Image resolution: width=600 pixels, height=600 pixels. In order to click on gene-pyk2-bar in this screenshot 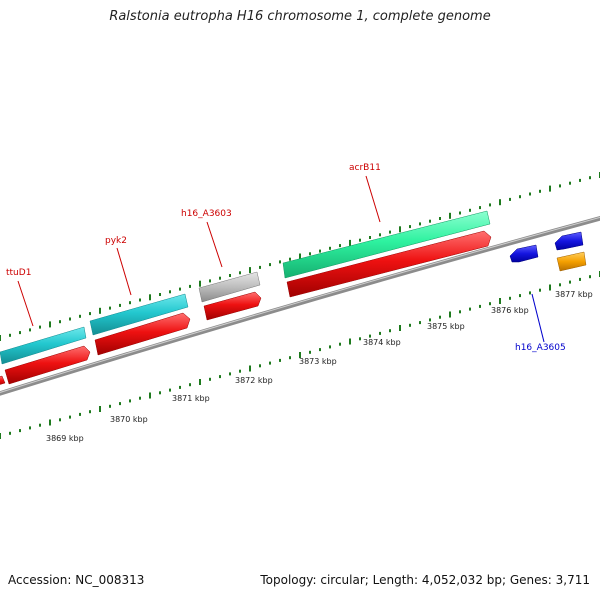, I will do `click(139, 314)`.